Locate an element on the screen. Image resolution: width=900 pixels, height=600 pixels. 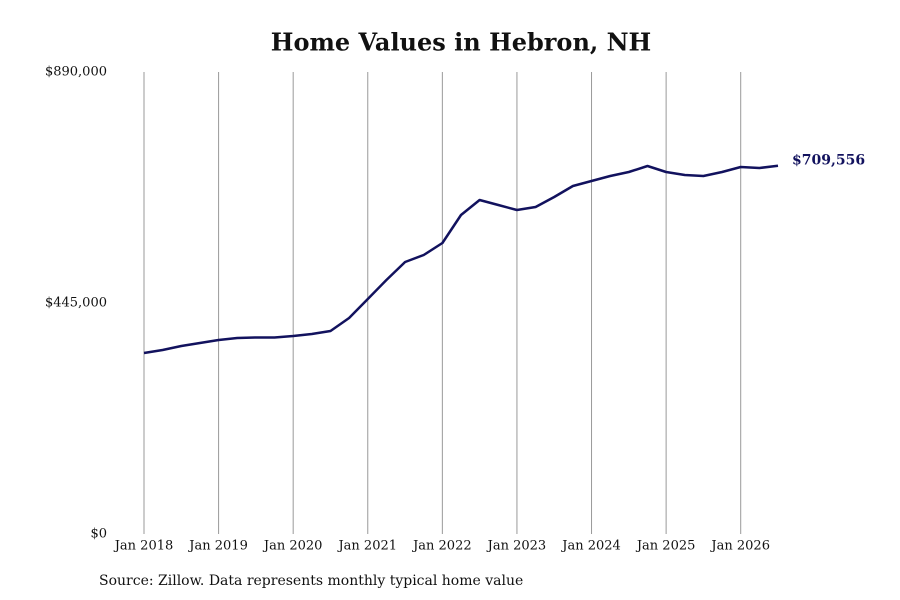
y-tick-label: $0 is located at coordinates (98, 534).